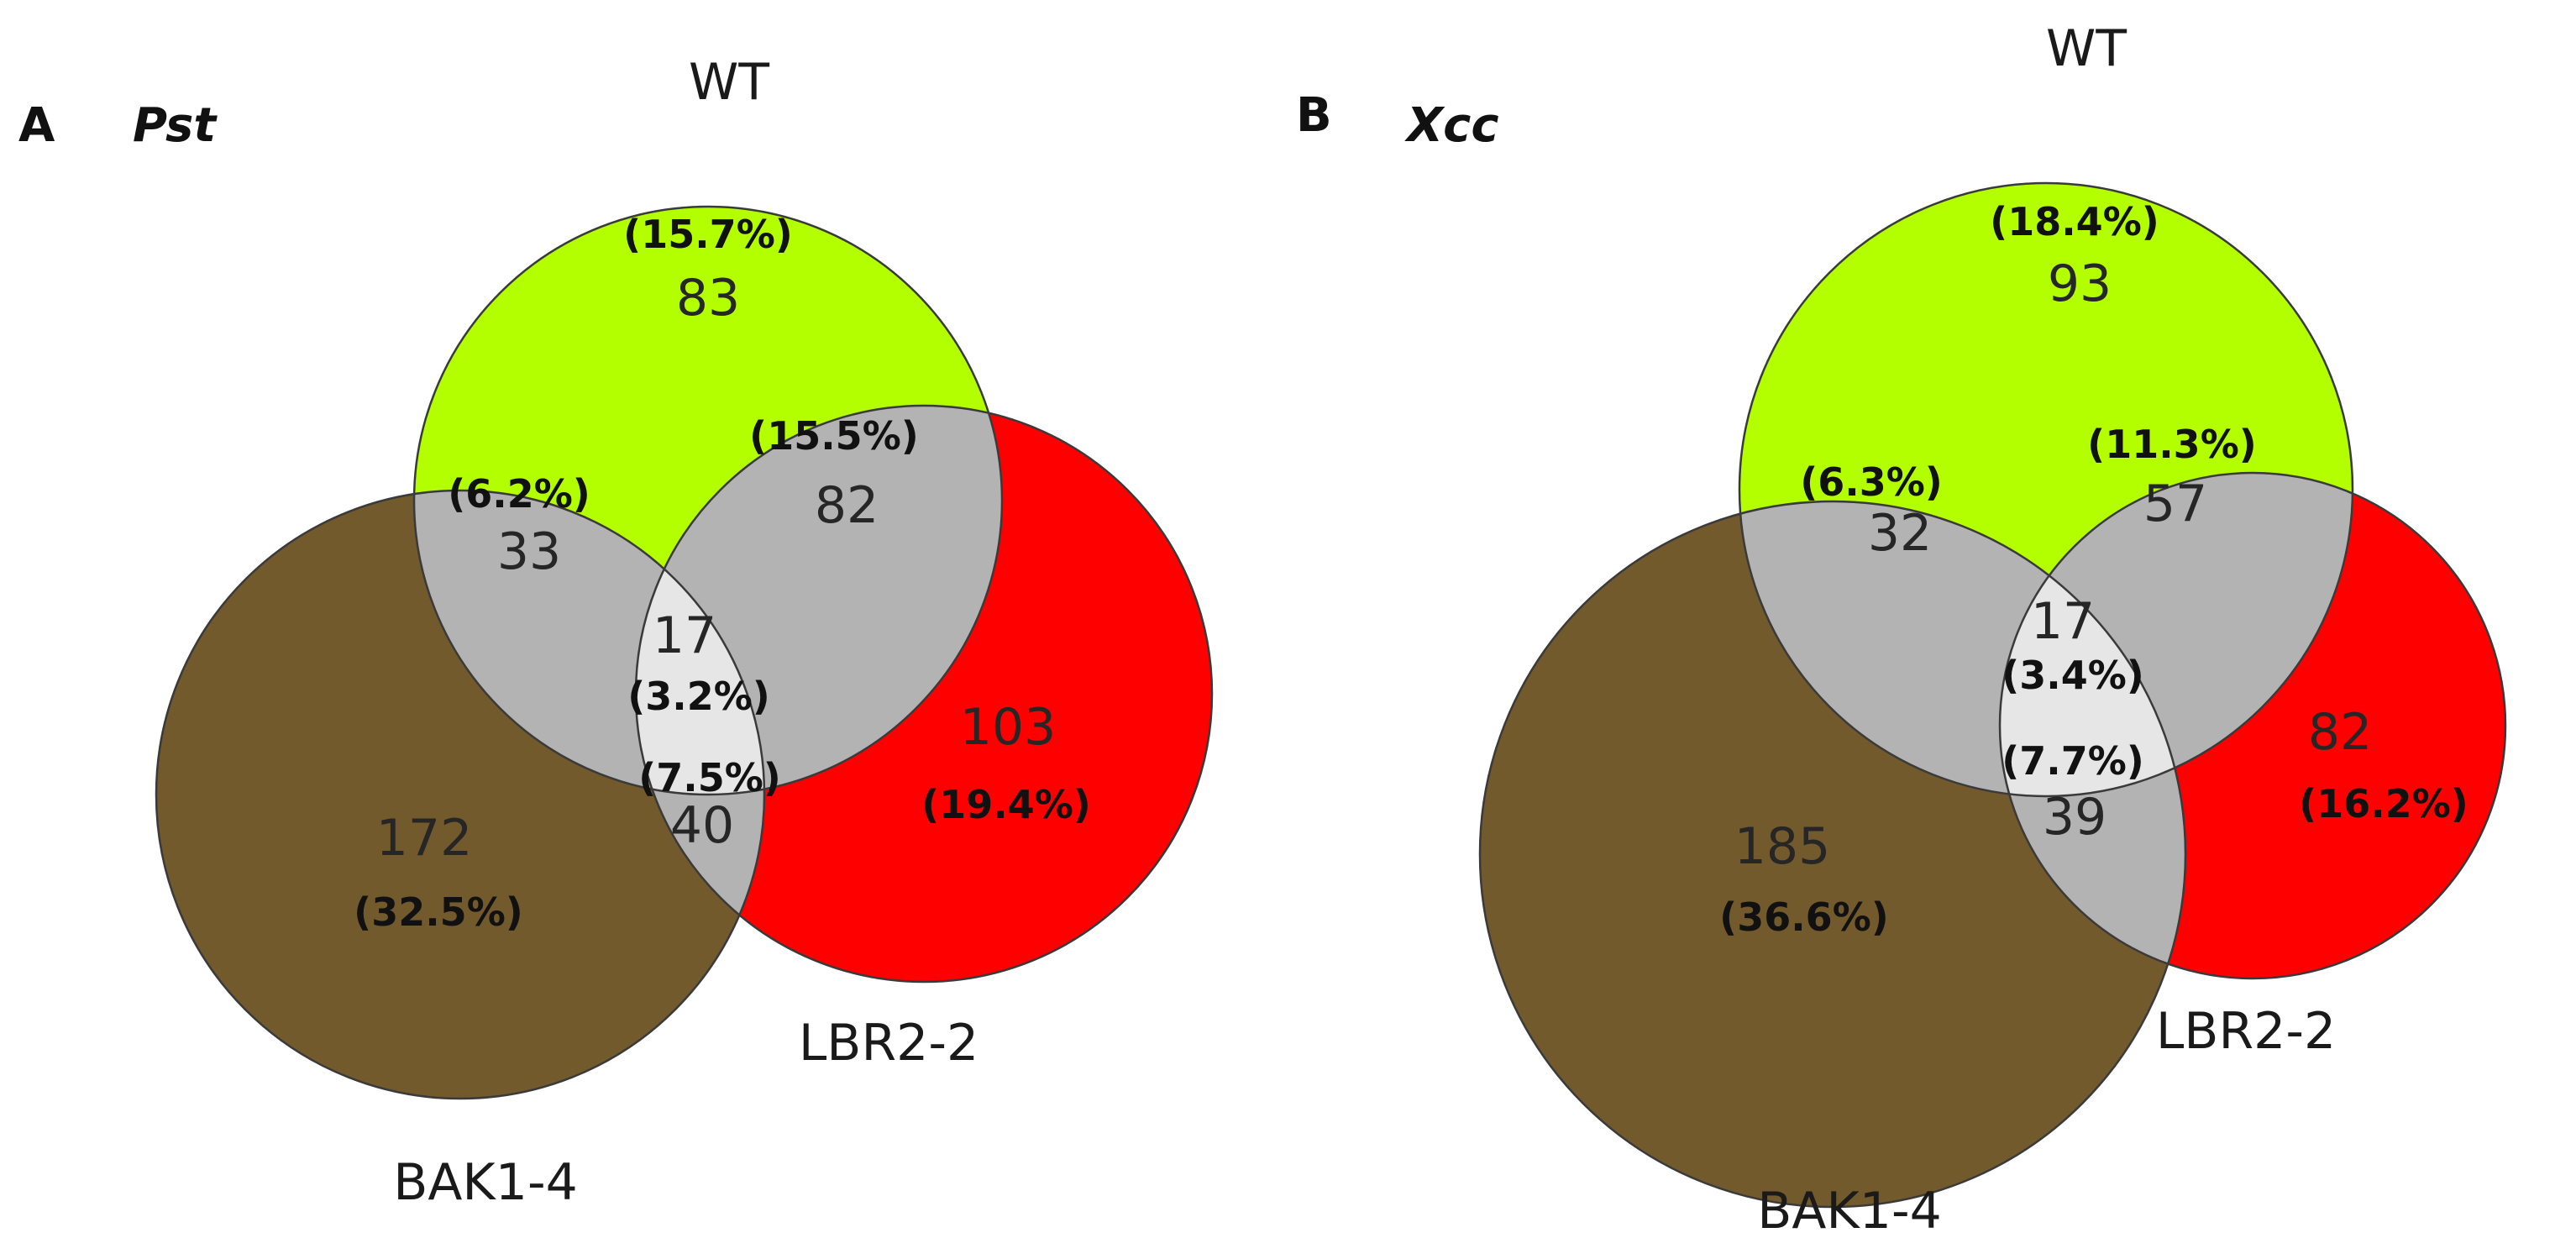 Image resolution: width=2576 pixels, height=1259 pixels. Describe the element at coordinates (708, 298) in the screenshot. I see `count-wt-only: 83` at that location.